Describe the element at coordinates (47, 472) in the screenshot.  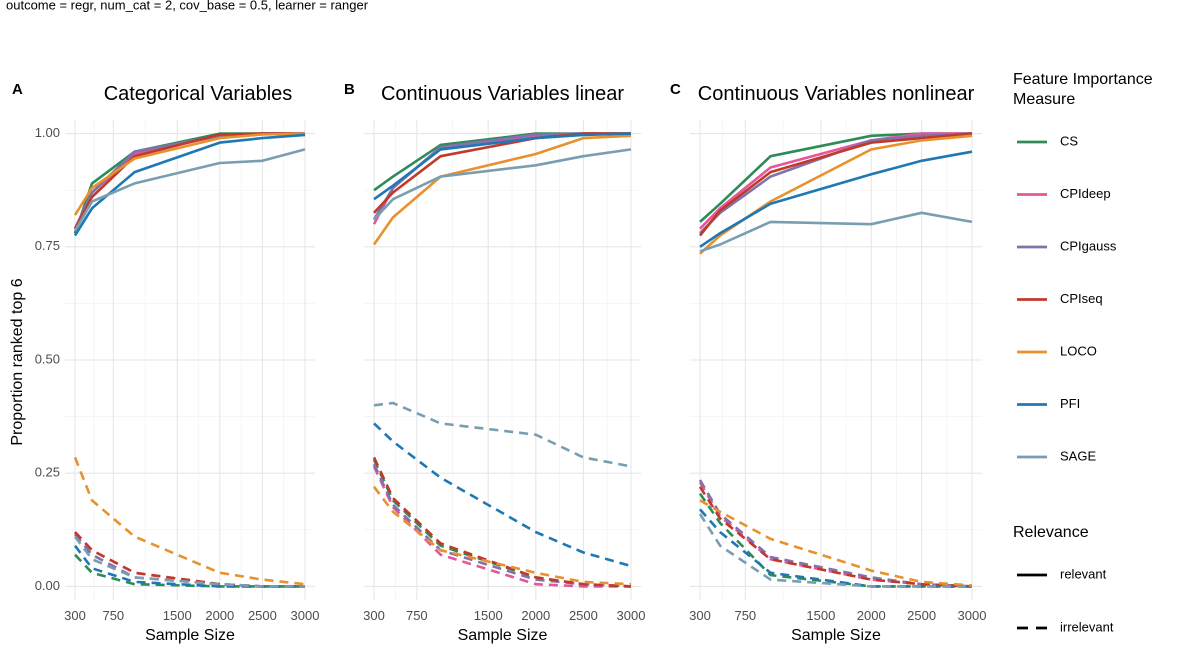
I see `y-tick-label: 0.25` at that location.